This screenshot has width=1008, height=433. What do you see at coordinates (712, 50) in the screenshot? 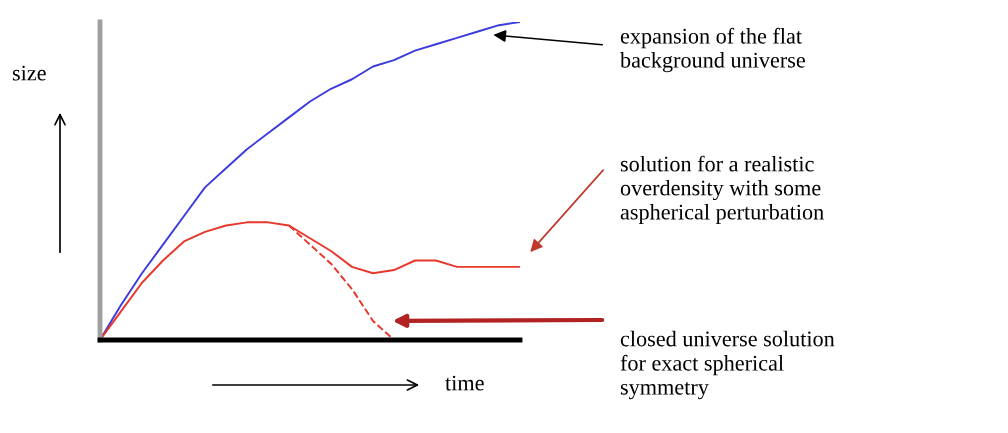
I see `text: expansion of the flat background universe` at bounding box center [712, 50].